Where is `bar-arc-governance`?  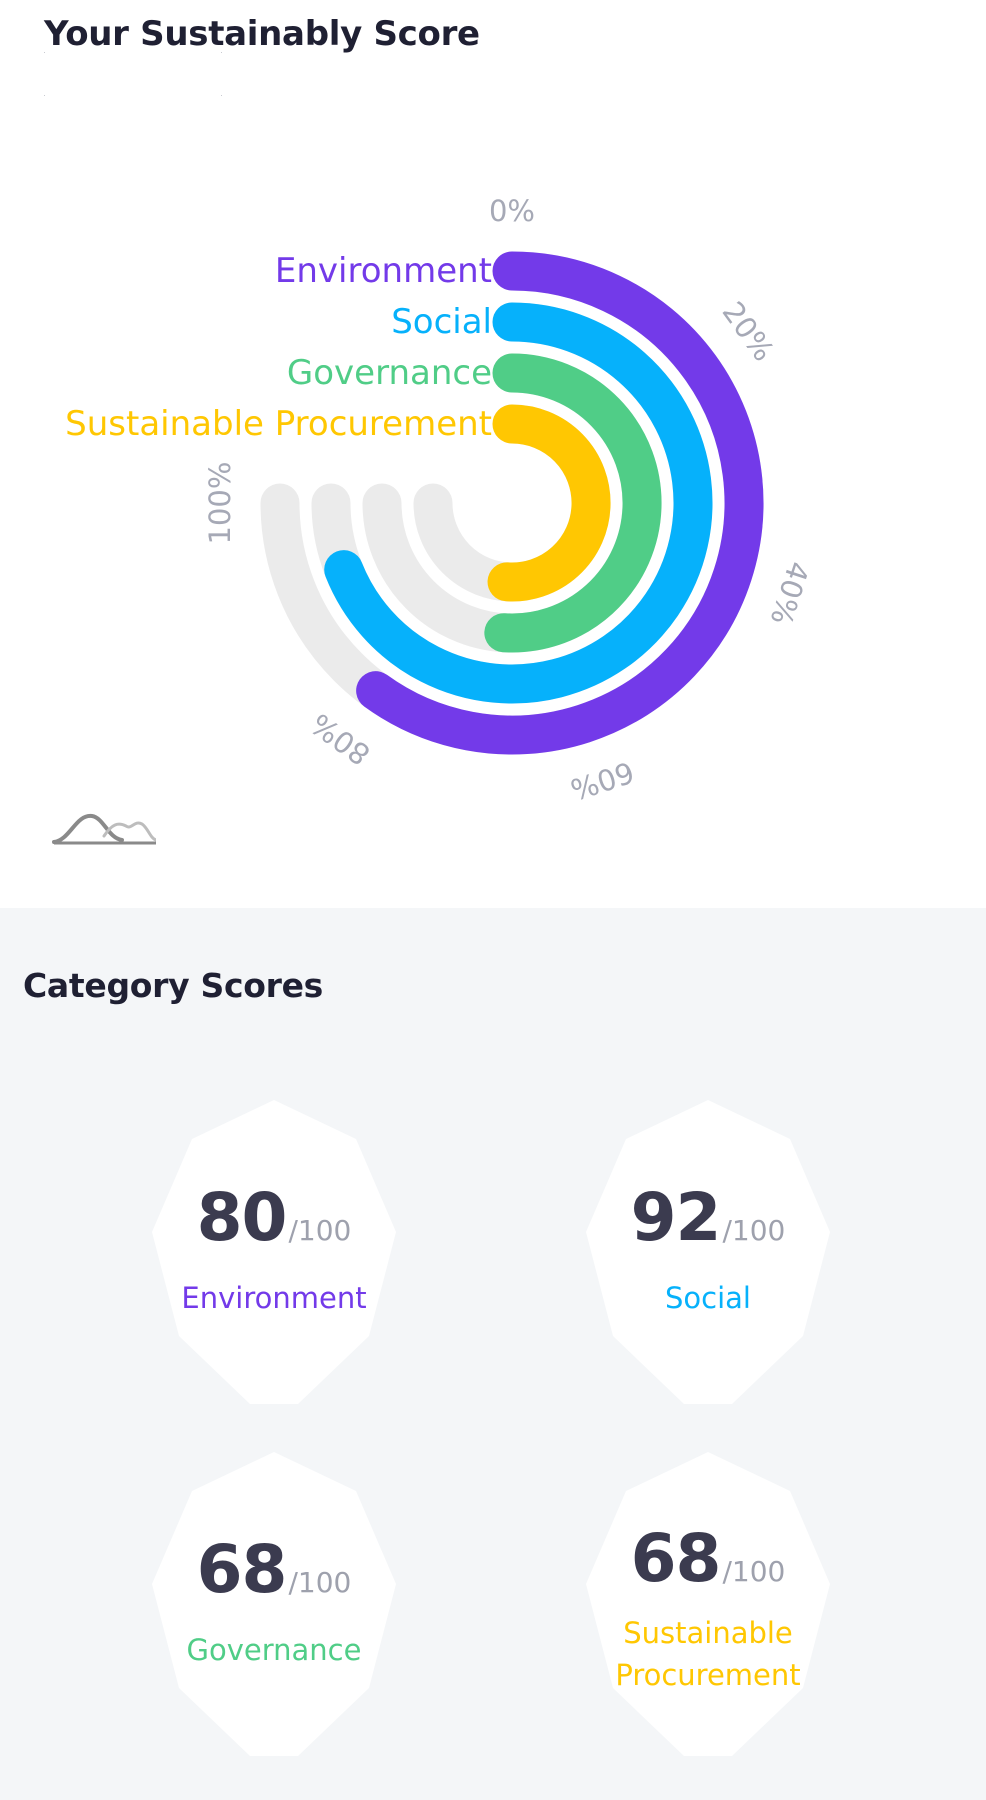 bar-arc-governance is located at coordinates (573, 503).